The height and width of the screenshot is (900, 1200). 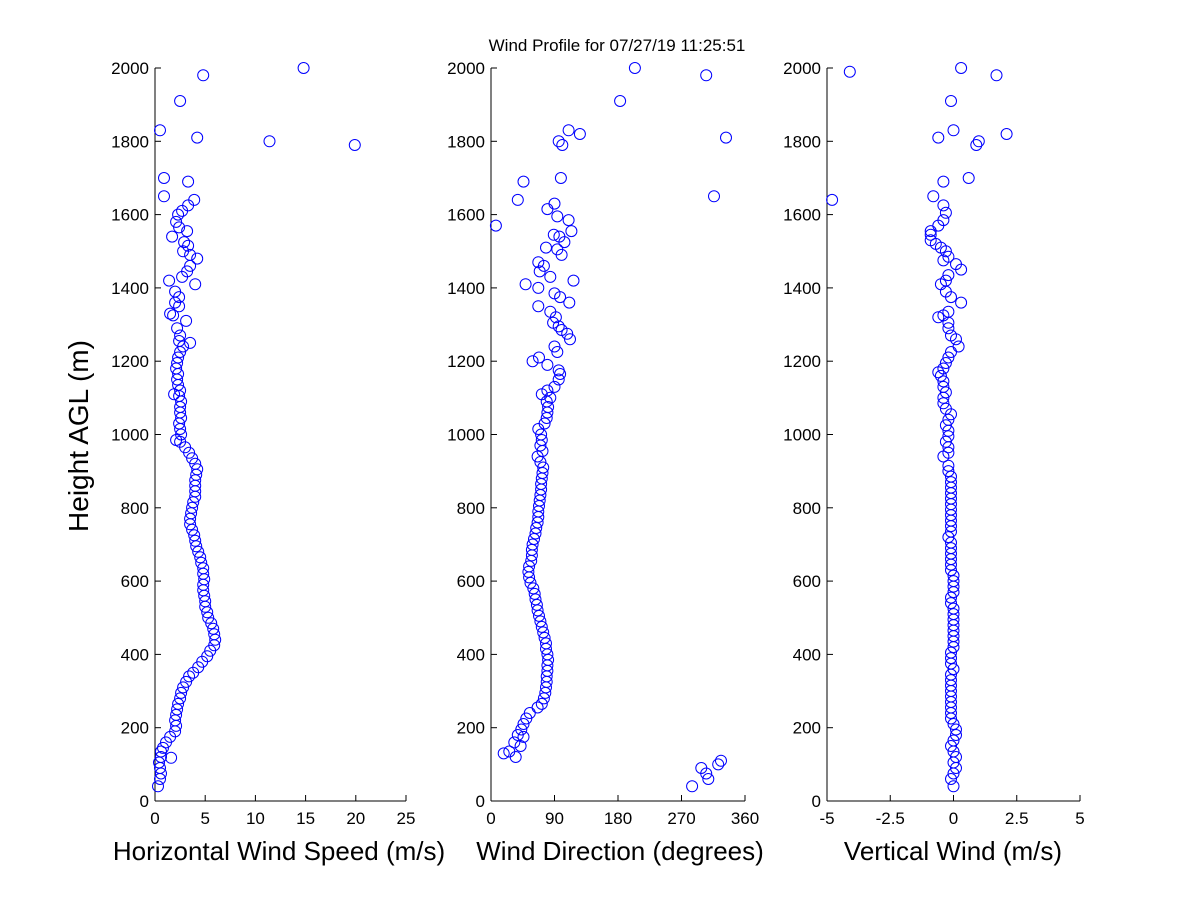 What do you see at coordinates (471, 508) in the screenshot?
I see `y-tick-label: 800` at bounding box center [471, 508].